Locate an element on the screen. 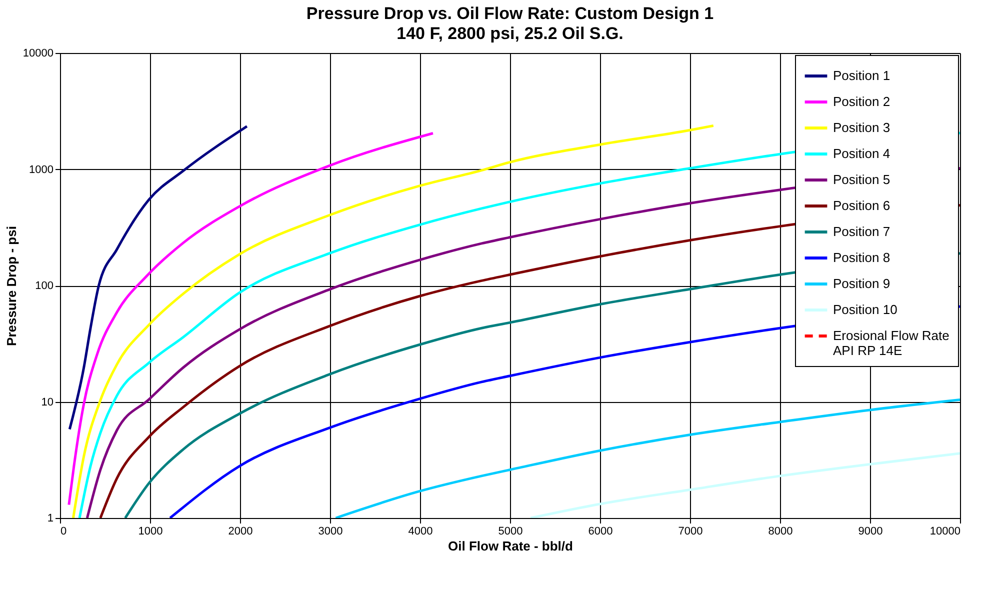 The height and width of the screenshot is (590, 999). x-tick-label: 10000 is located at coordinates (945, 532).